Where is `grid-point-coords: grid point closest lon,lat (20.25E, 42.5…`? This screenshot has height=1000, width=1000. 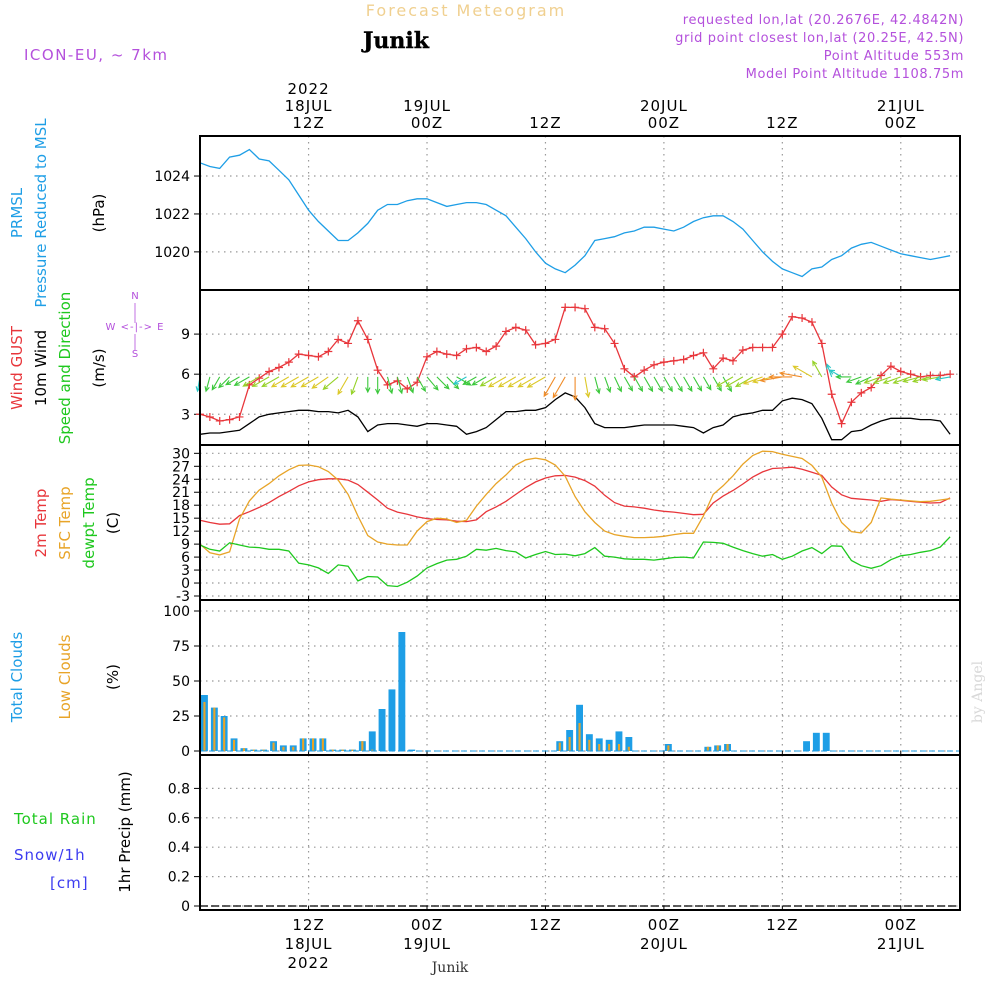
grid-point-coords: grid point closest lon,lat (20.25E, 42.5… is located at coordinates (819, 38).